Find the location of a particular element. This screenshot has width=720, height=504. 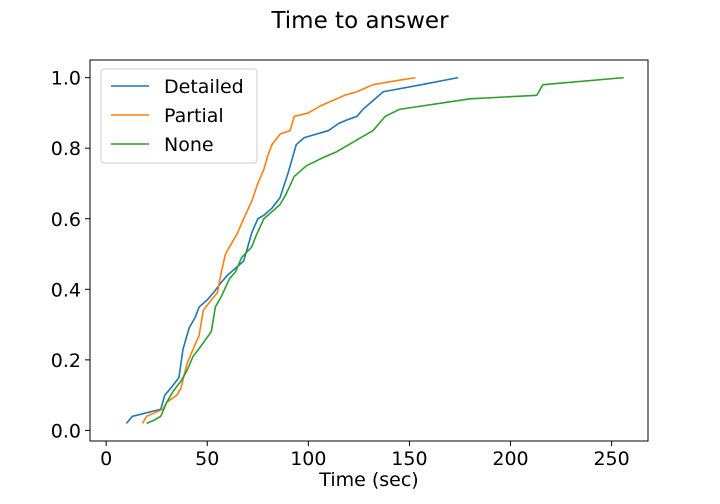

y-tick-label: 0.2 is located at coordinates (66, 361).